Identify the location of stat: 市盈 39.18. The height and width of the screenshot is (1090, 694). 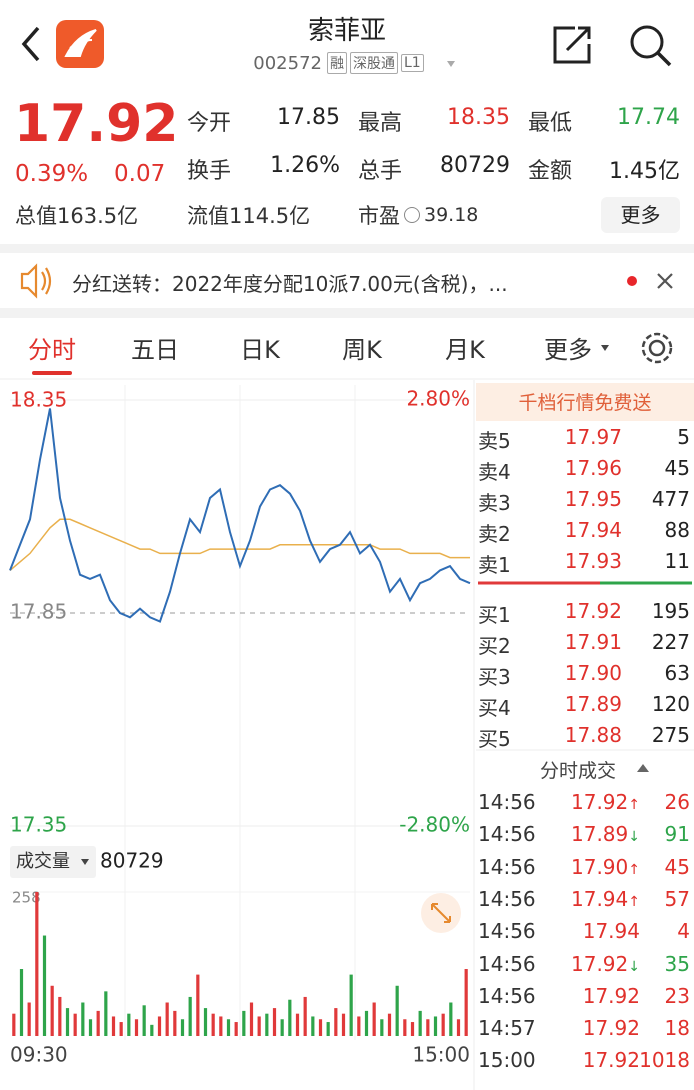
(418, 215).